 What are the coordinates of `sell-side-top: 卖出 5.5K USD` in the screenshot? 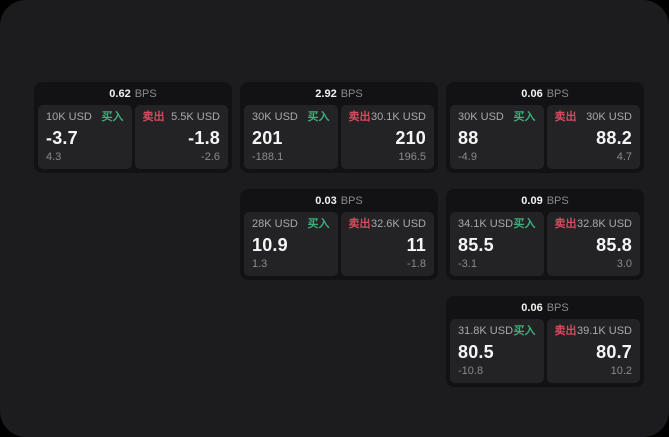 It's located at (182, 117).